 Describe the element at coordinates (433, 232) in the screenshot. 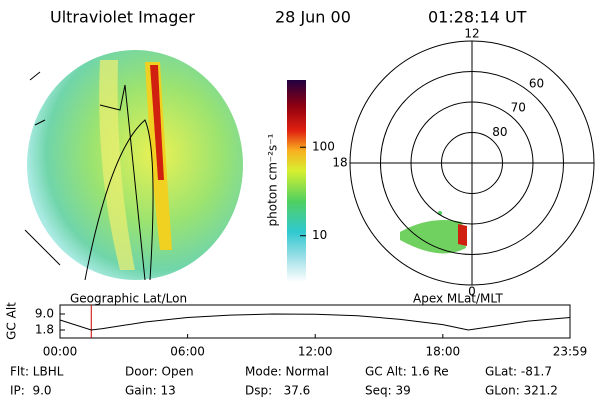

I see `polar-plot` at that location.